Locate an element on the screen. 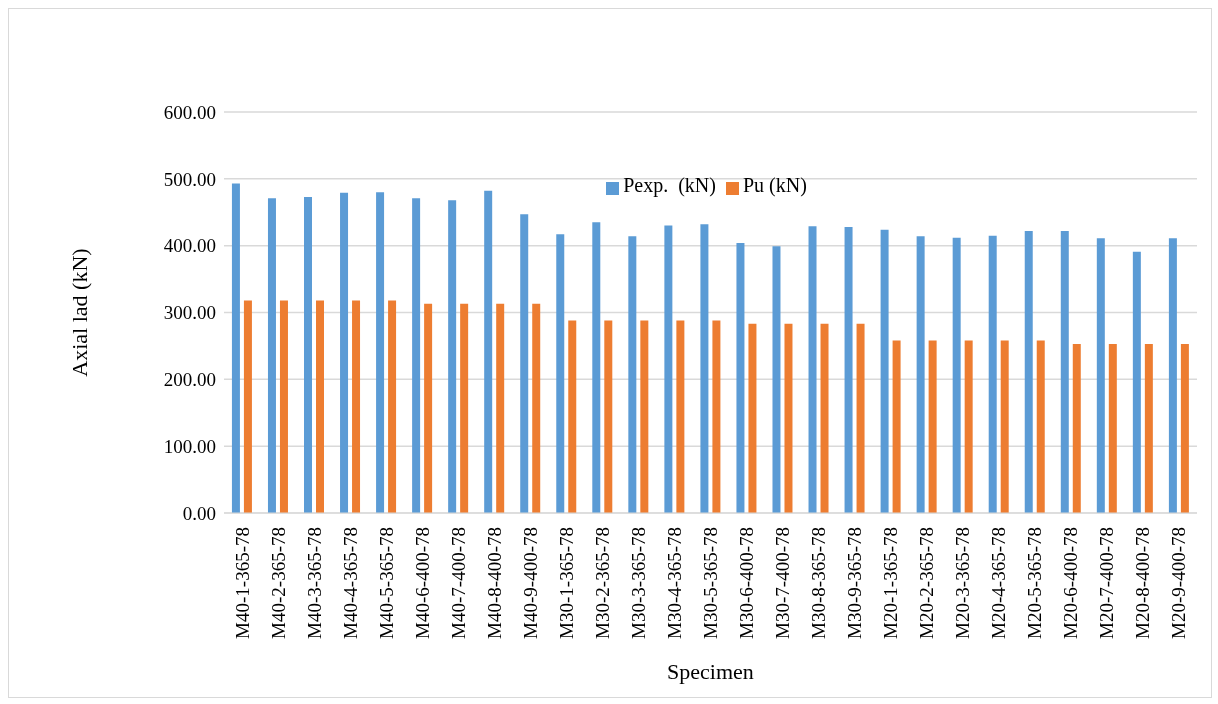 The image size is (1218, 704). x-tick-label: M30-8-365-78 is located at coordinates (819, 583).